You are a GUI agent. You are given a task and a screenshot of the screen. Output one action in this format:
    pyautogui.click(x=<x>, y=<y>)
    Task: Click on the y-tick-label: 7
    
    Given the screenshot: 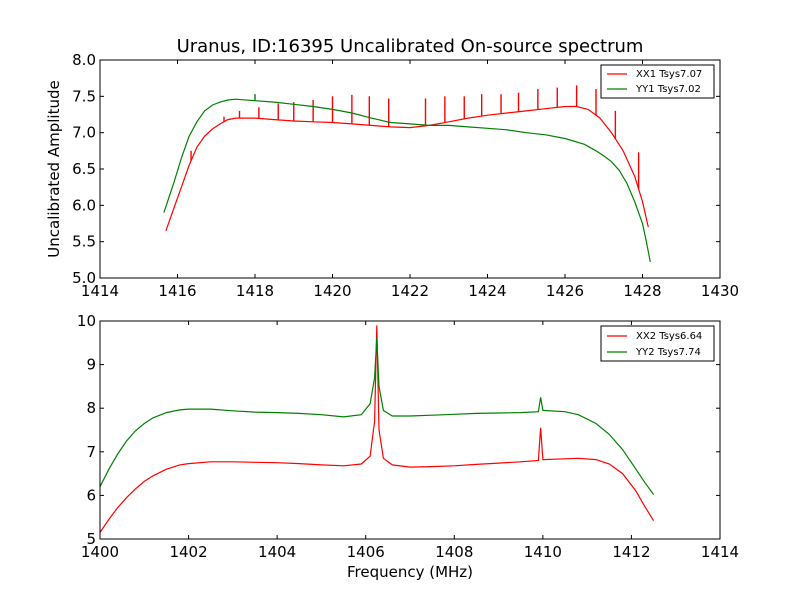 What is the action you would take?
    pyautogui.click(x=91, y=452)
    